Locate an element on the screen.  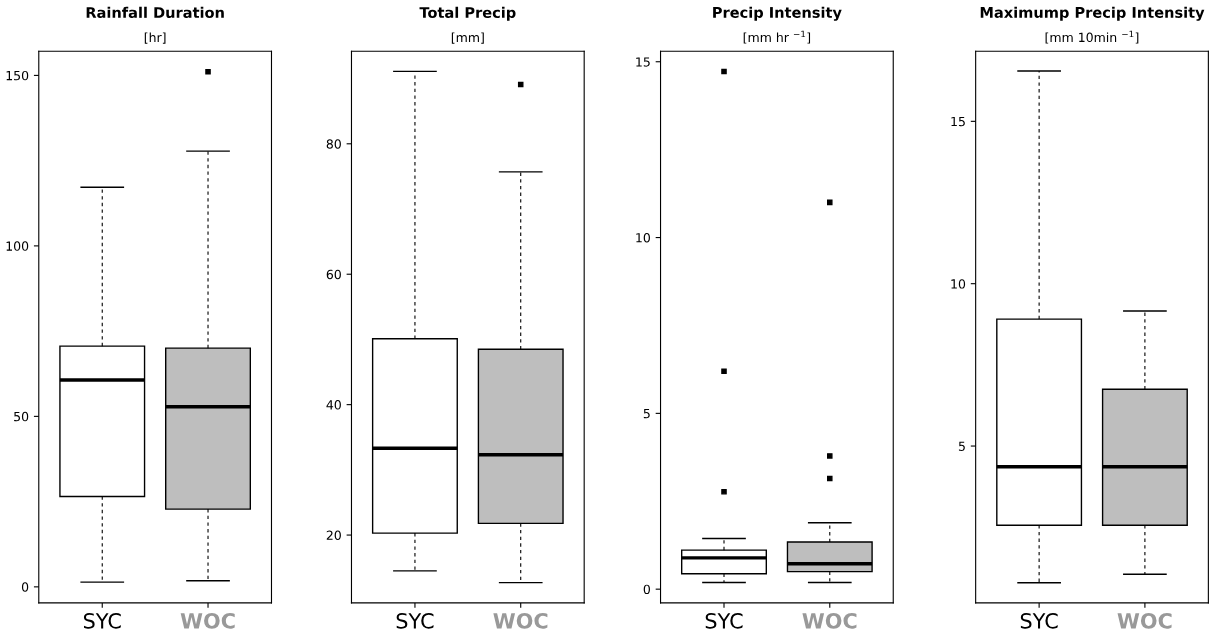
y-tick-label: 150 is located at coordinates (17, 75).